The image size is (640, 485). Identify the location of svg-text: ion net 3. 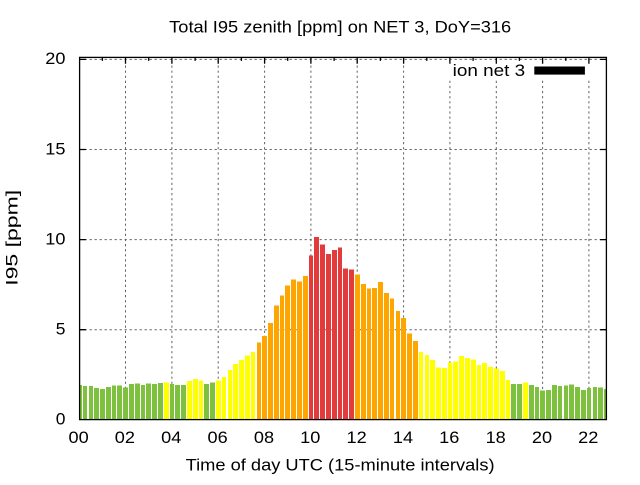
(489, 71).